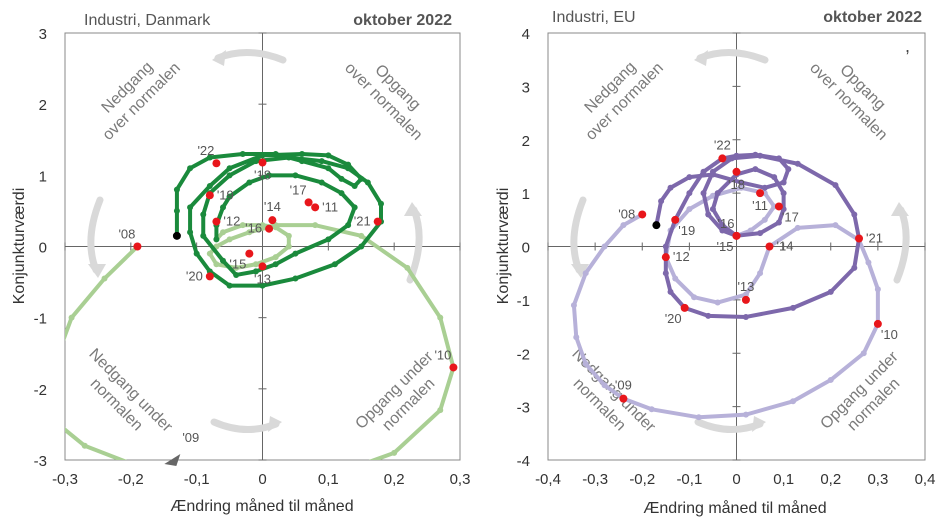 This screenshot has width=949, height=517. What do you see at coordinates (523, 301) in the screenshot?
I see `y-tick-label: -1` at bounding box center [523, 301].